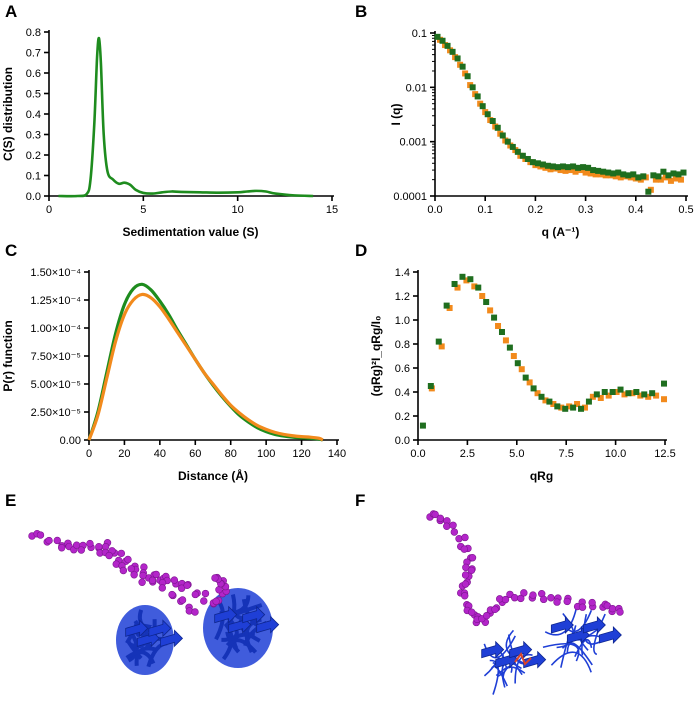 The image size is (699, 714). Describe the element at coordinates (525, 602) in the screenshot. I see `structure-model-f` at that location.